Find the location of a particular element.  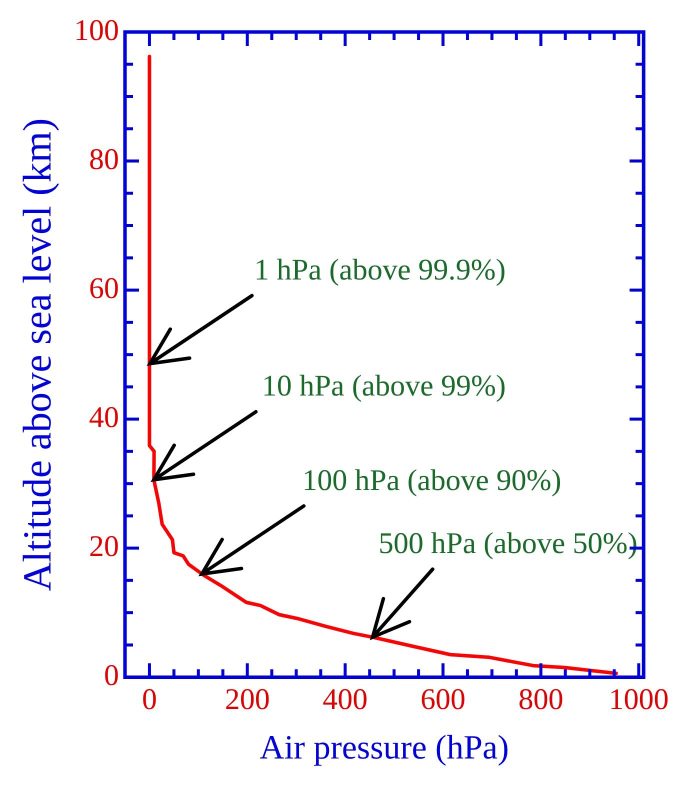

annotation: 100 hPa (above 90%) is located at coordinates (432, 480).